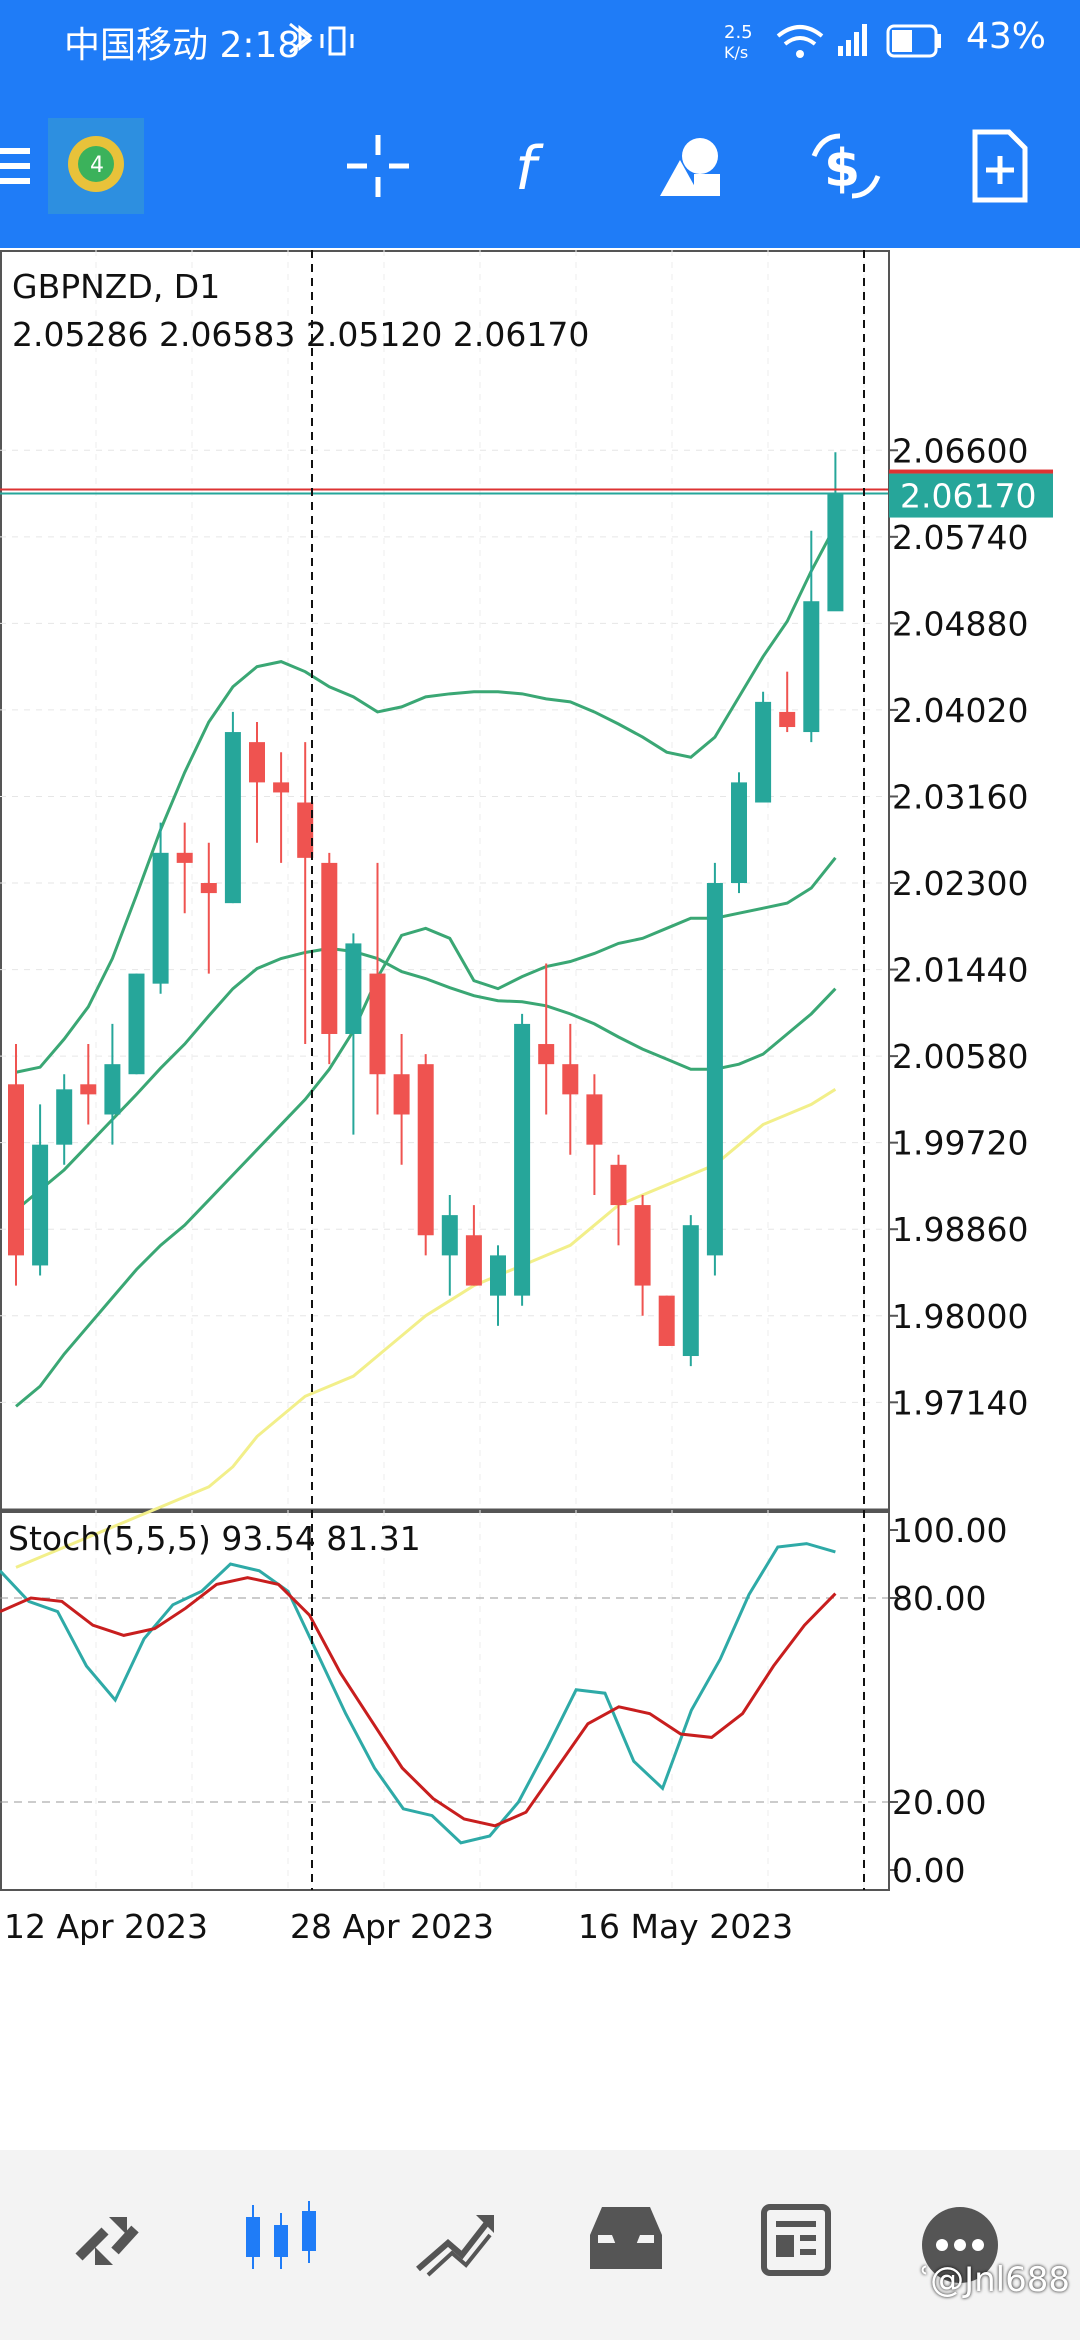 Image resolution: width=1080 pixels, height=2340 pixels. Describe the element at coordinates (994, 2280) in the screenshot. I see `watermark: ʿ@Jnl688` at that location.